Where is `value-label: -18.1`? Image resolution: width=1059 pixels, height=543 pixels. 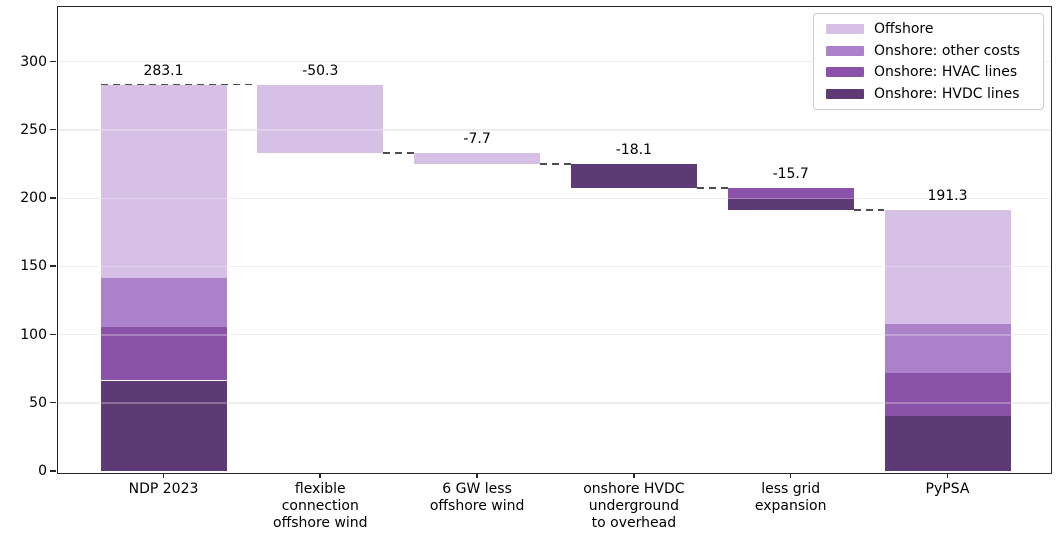 value-label: -18.1 is located at coordinates (634, 149).